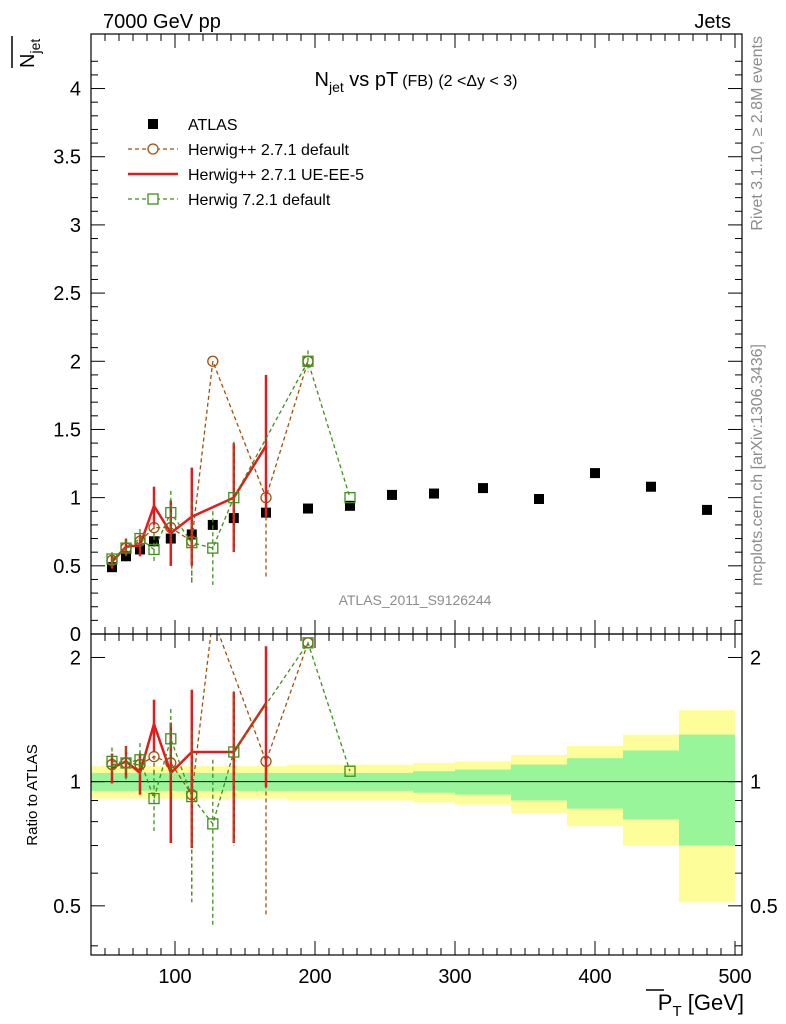 The image size is (786, 1024). Describe the element at coordinates (415, 600) in the screenshot. I see `watermark: ATLAS_2011_S9126244` at that location.